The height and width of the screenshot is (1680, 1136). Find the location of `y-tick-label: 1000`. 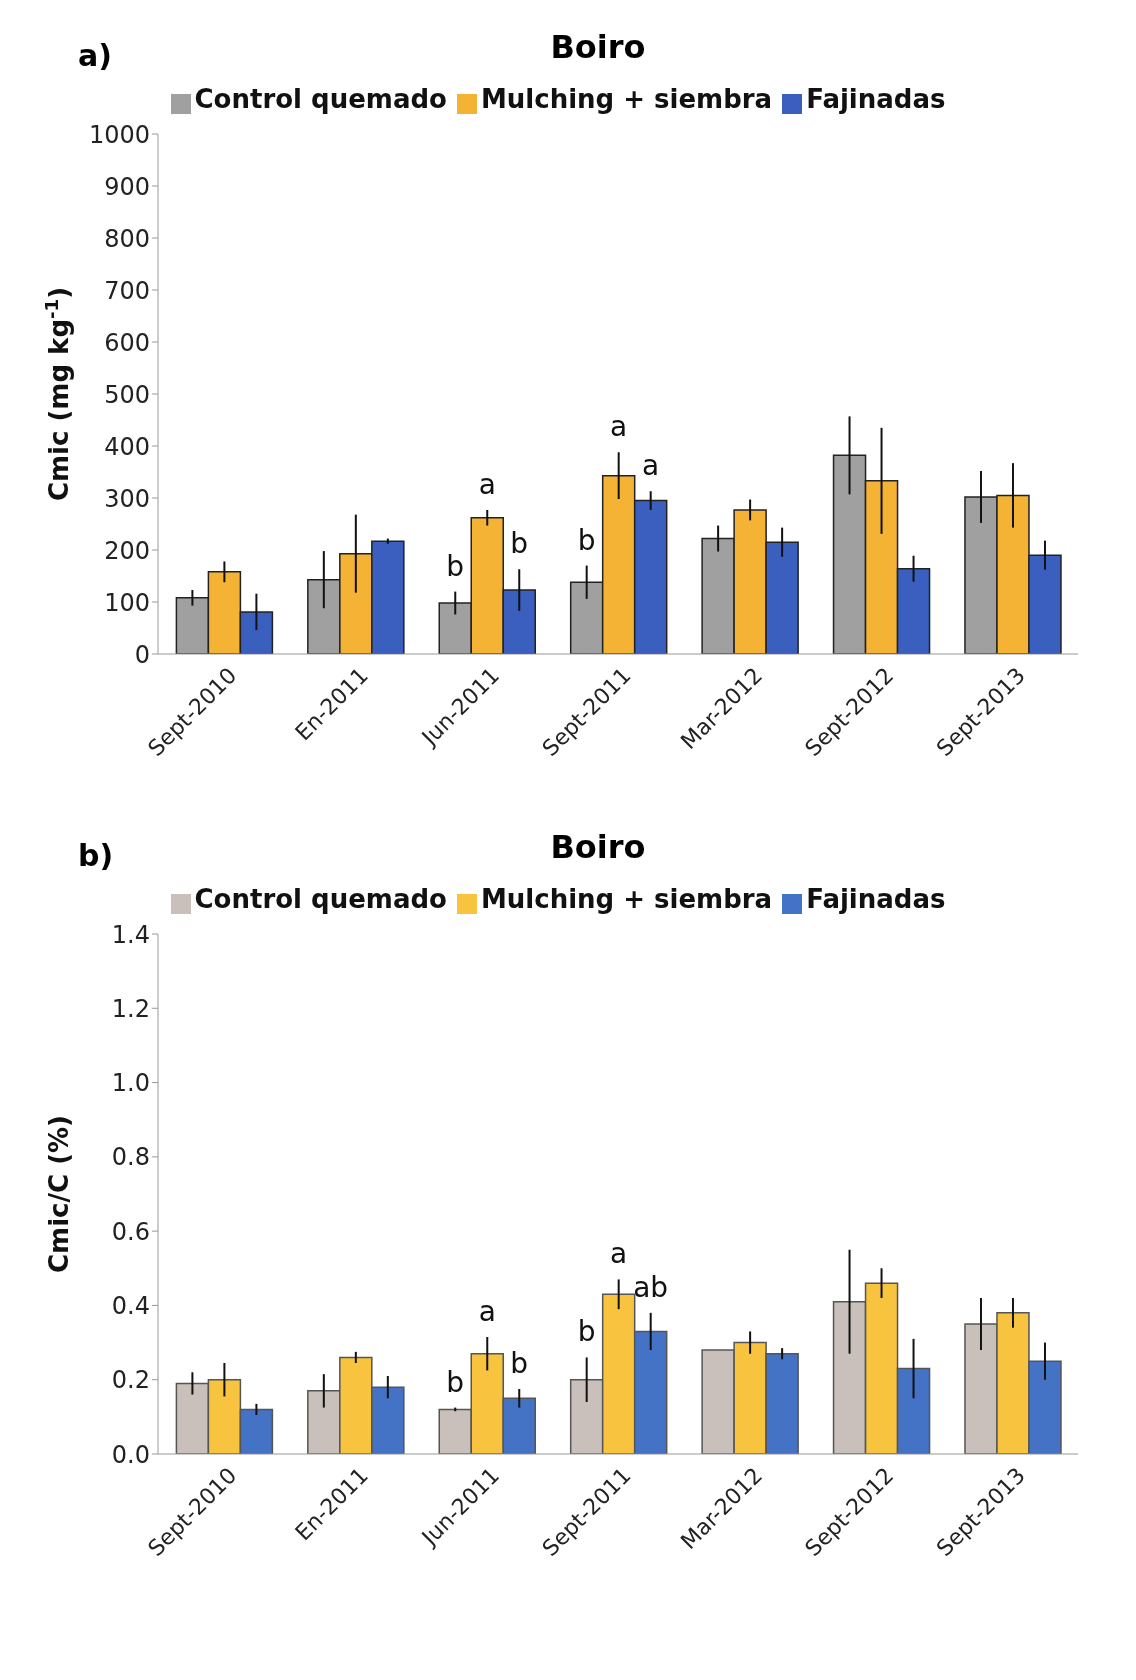

y-tick-label: 1000 is located at coordinates (119, 134).